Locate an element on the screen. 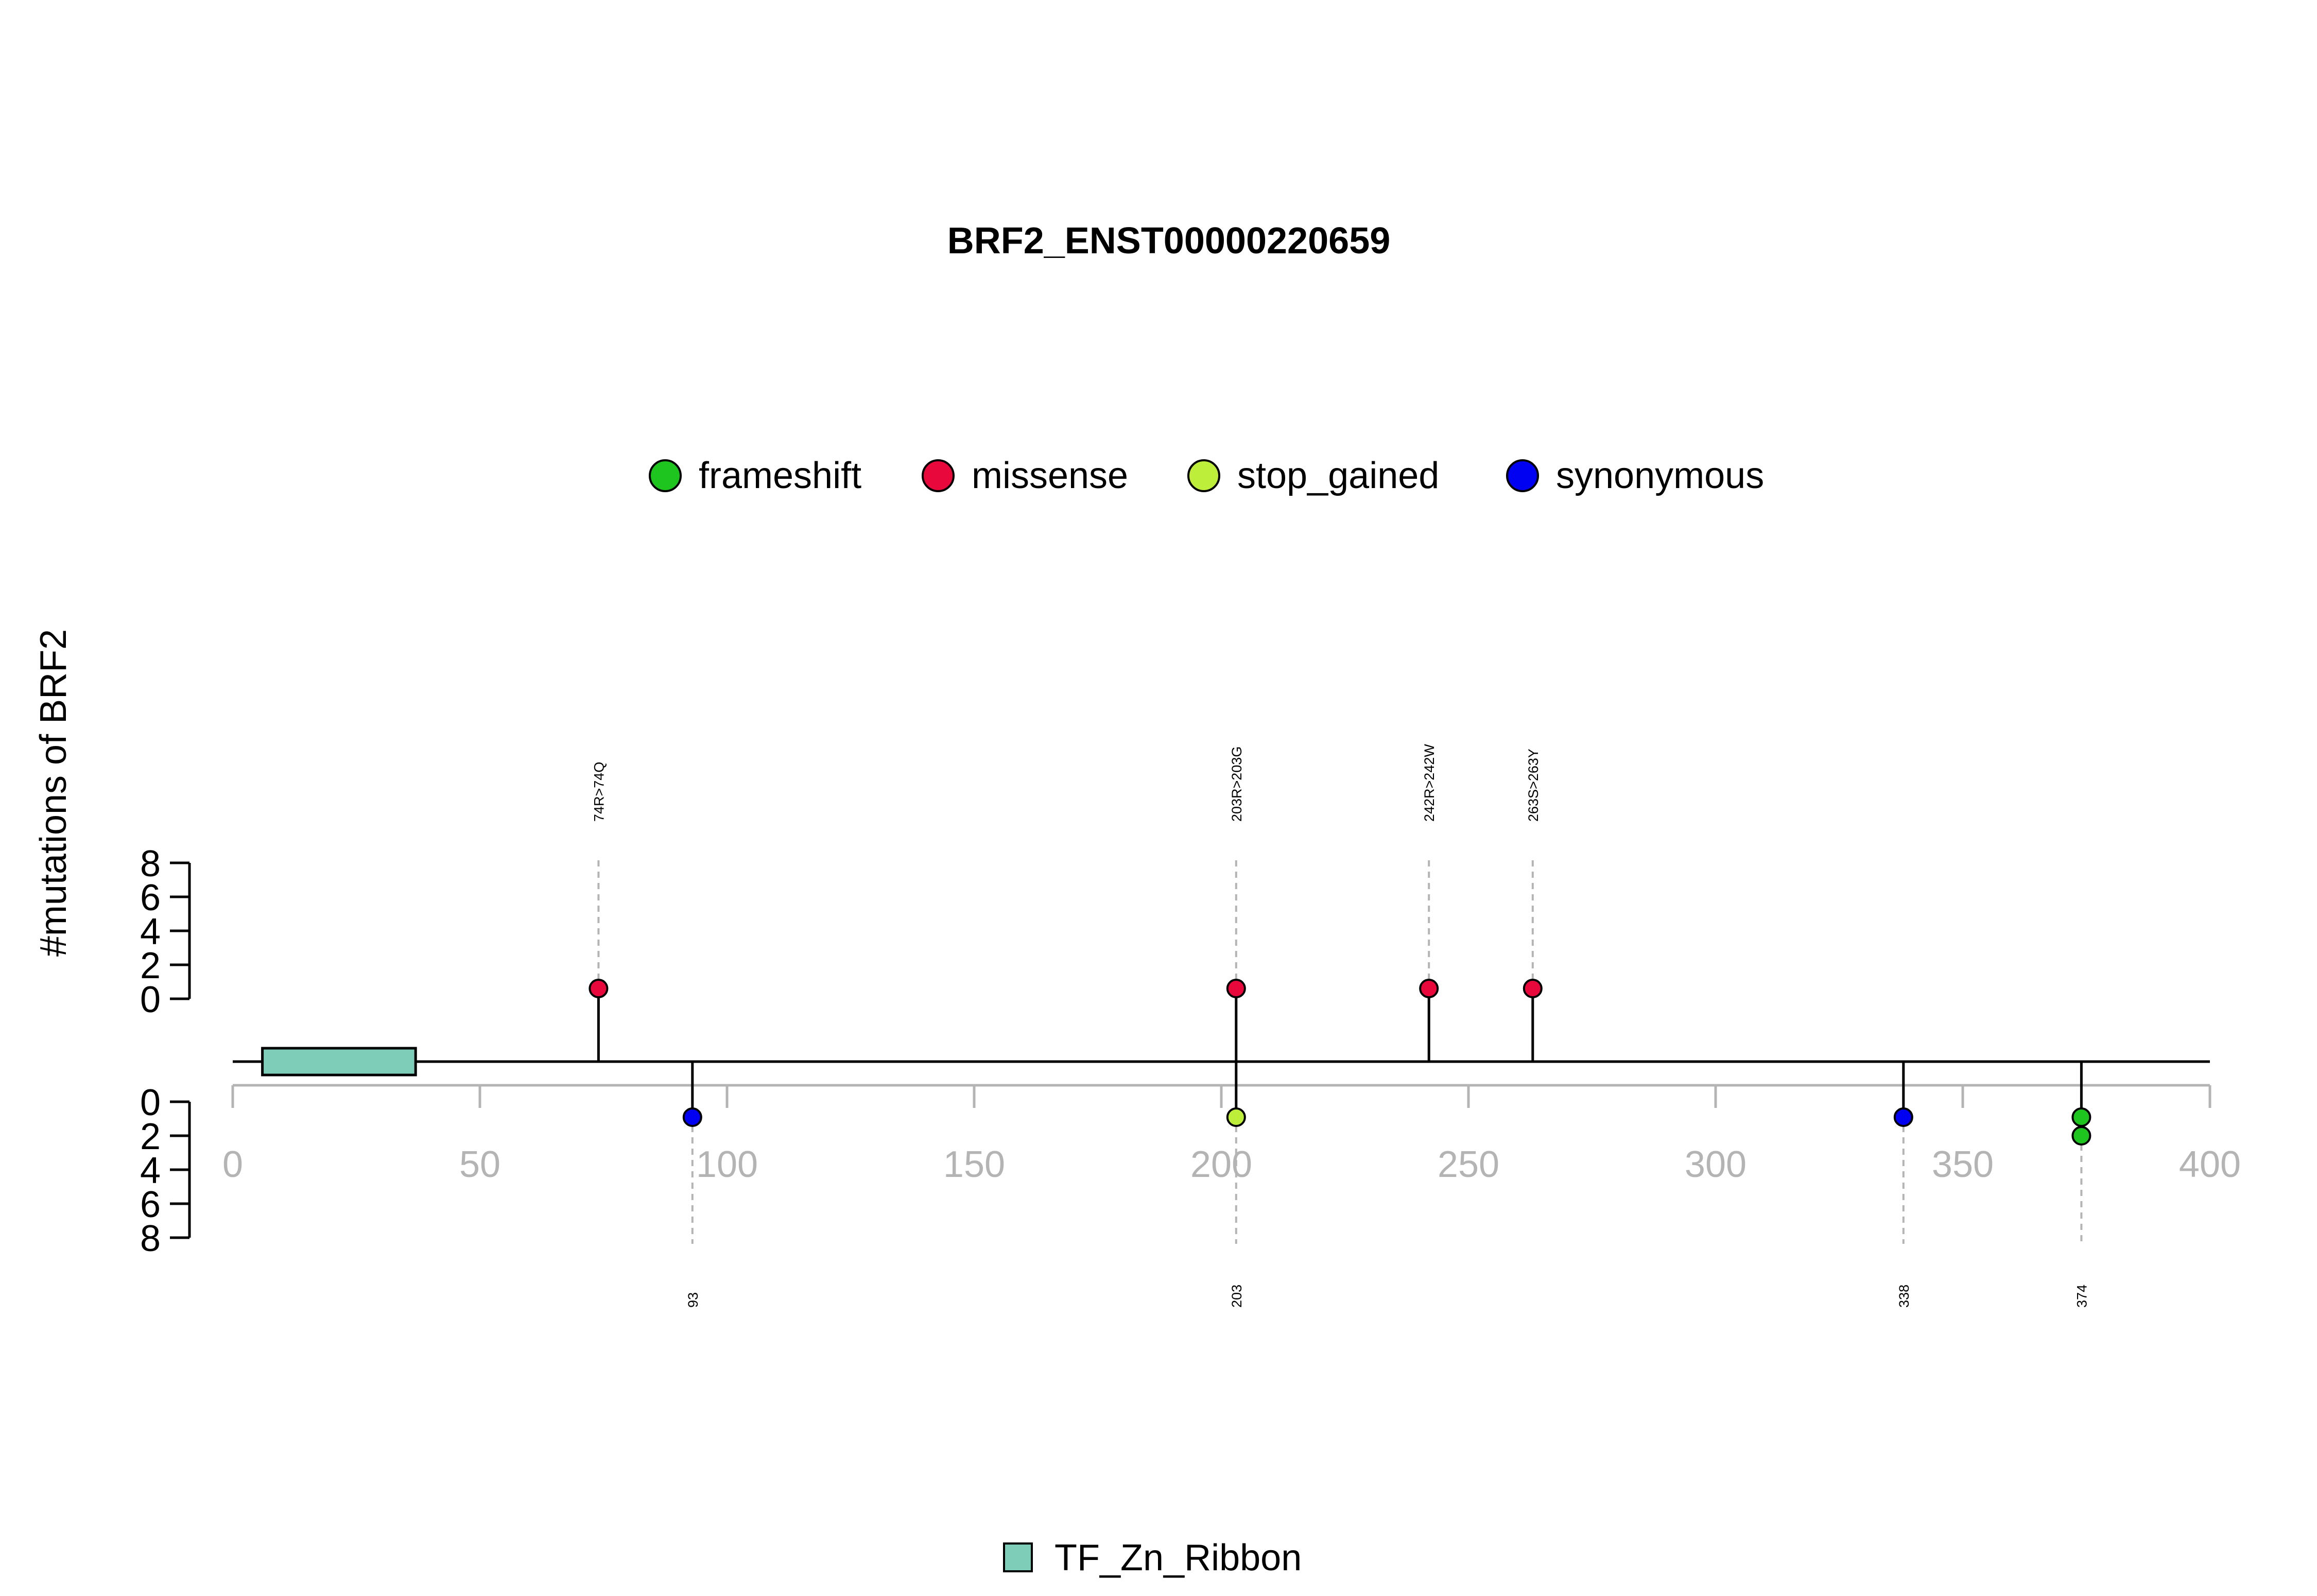 The width and height of the screenshot is (2317, 1596). domain-legend: TF_Zn_Ribbon is located at coordinates (1152, 1558).